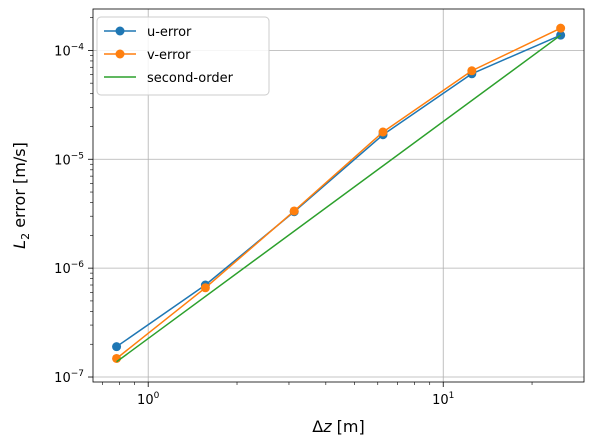  What do you see at coordinates (443, 399) in the screenshot?
I see `x-tick-label: 10¹` at bounding box center [443, 399].